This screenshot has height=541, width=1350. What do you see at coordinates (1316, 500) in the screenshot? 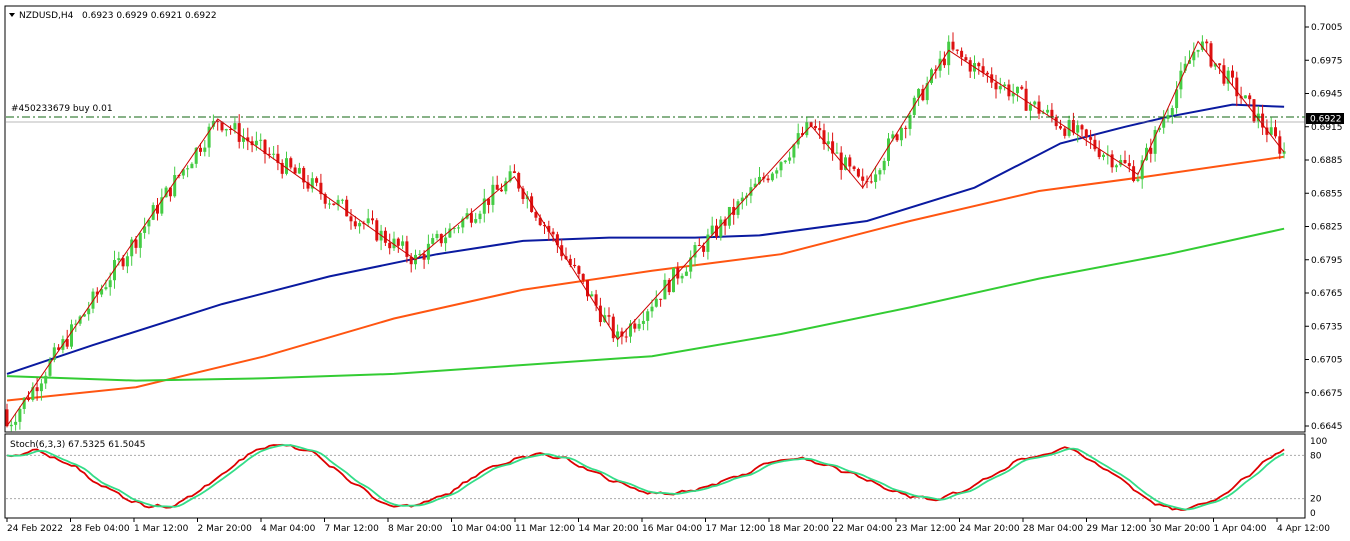
I see `stoch-level-label: 20` at bounding box center [1316, 500].